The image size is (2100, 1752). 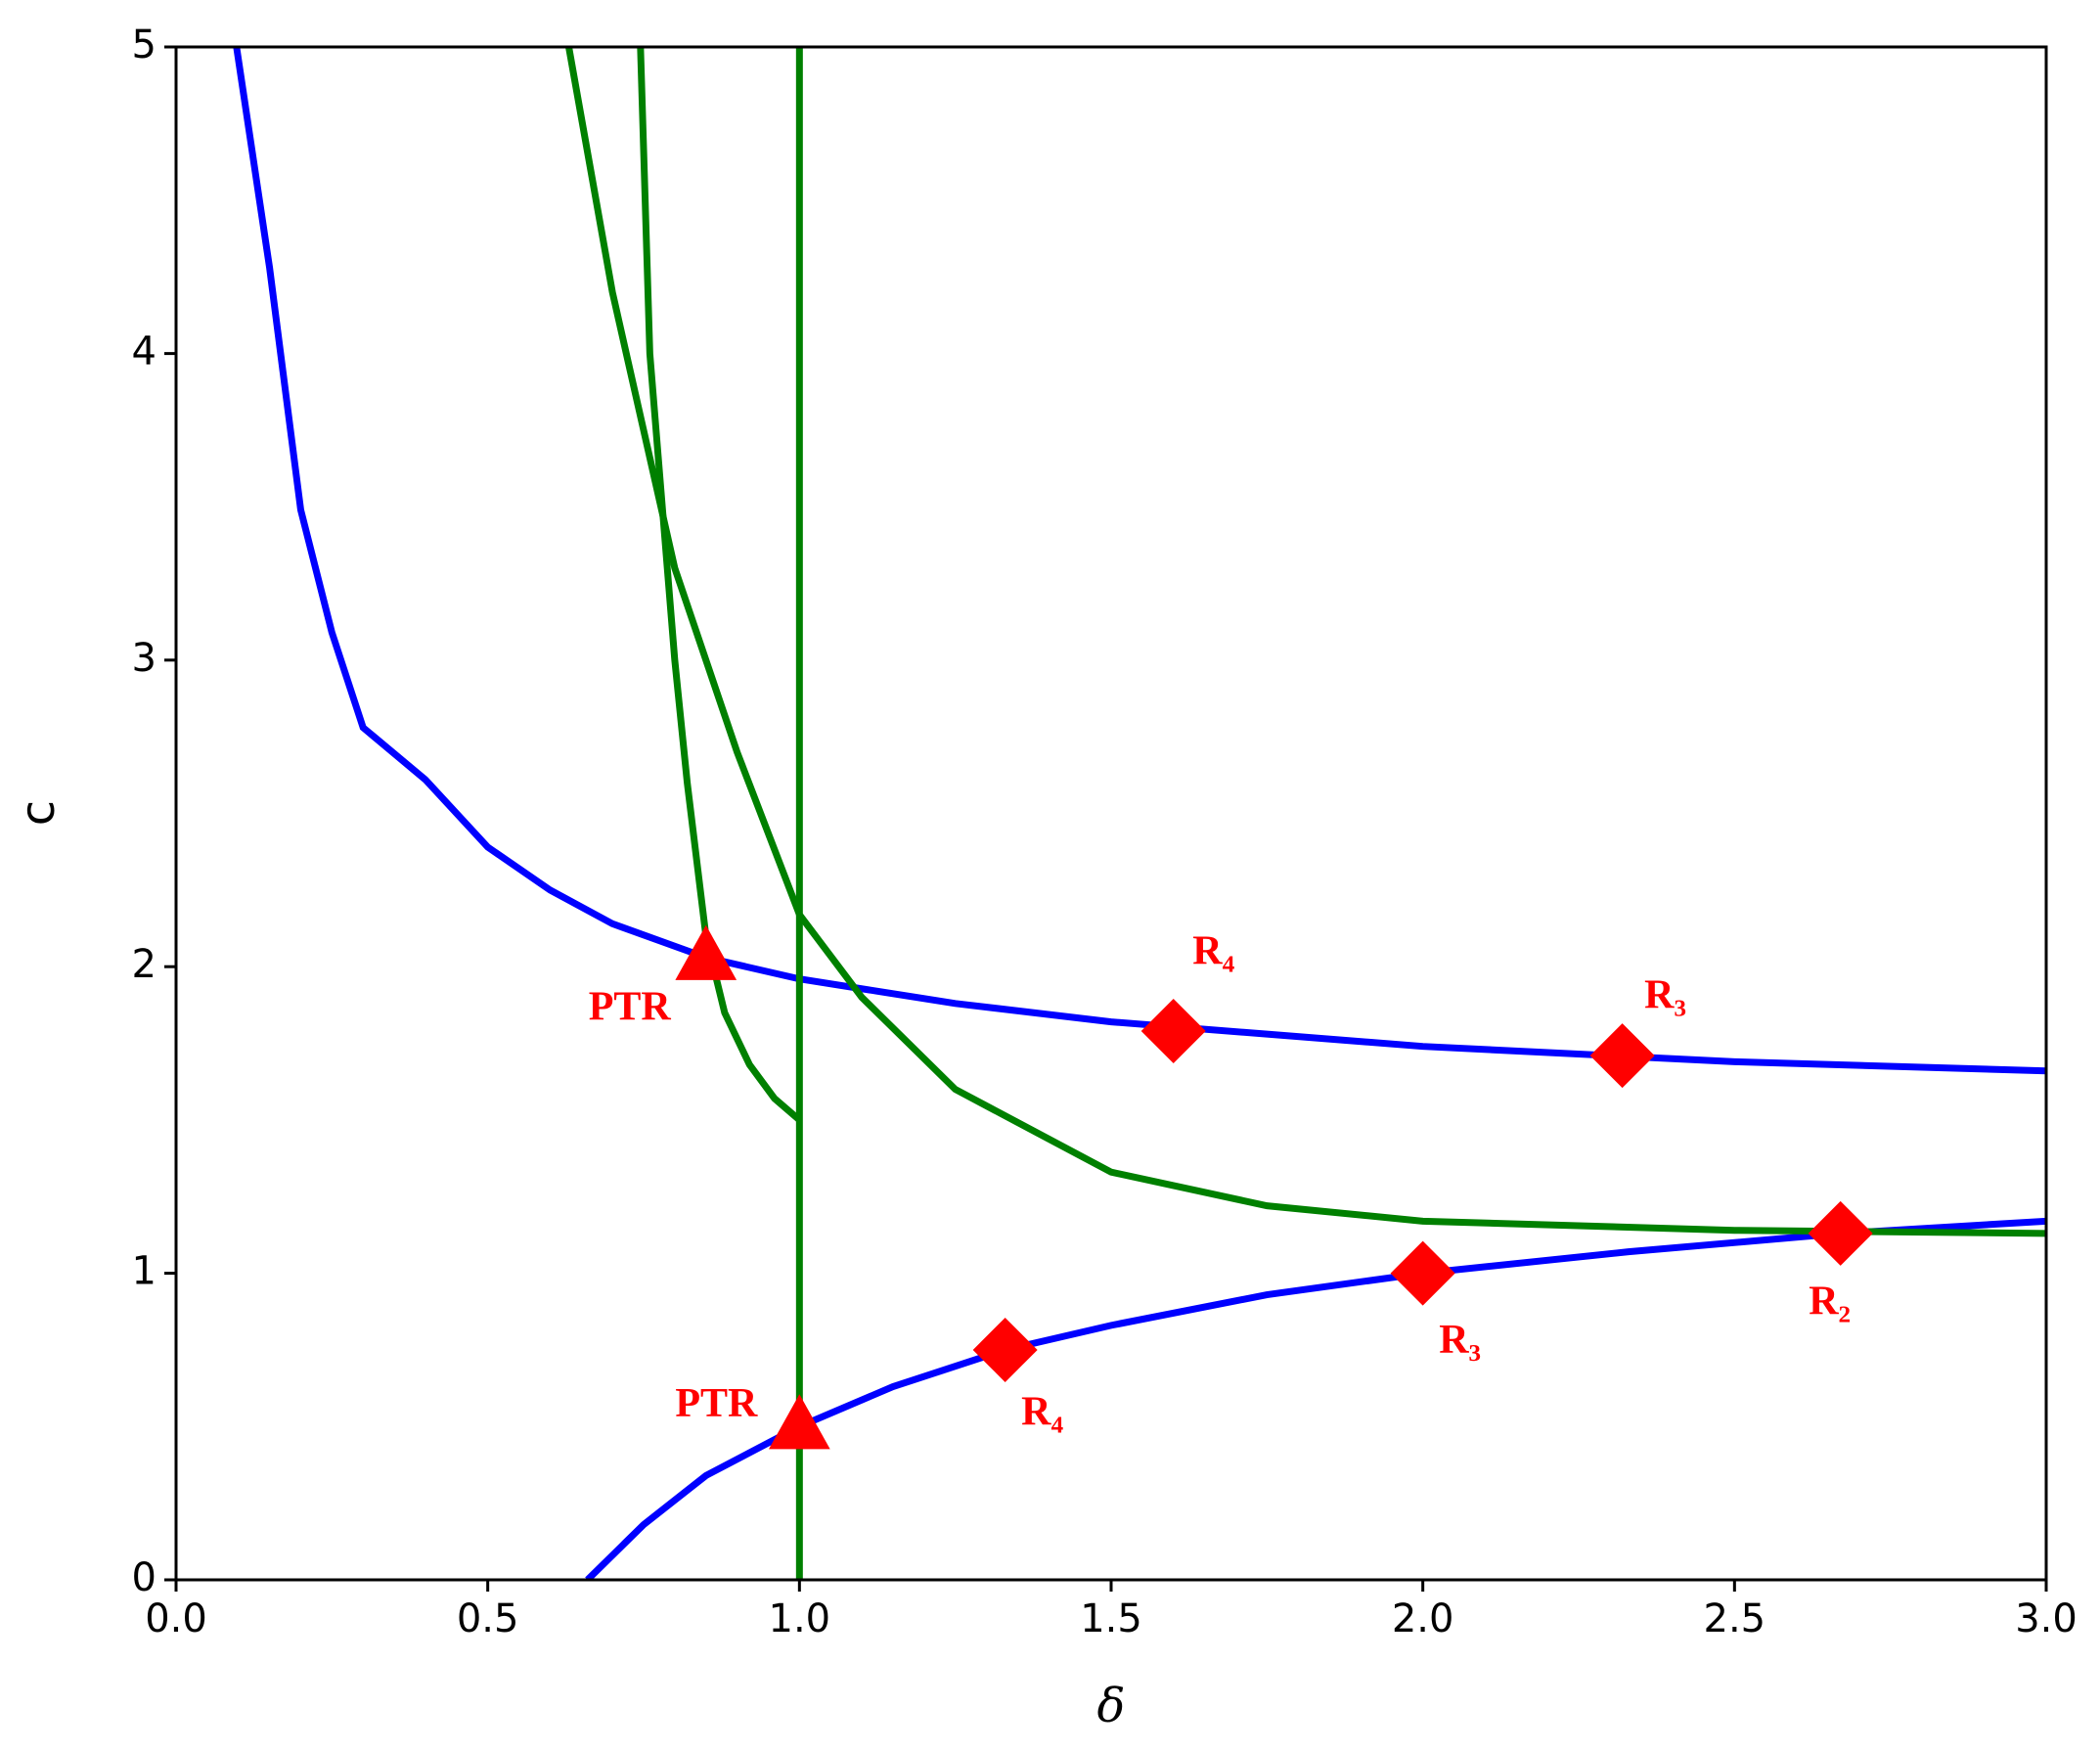 I want to click on y-tick-label: 2, so click(x=144, y=964).